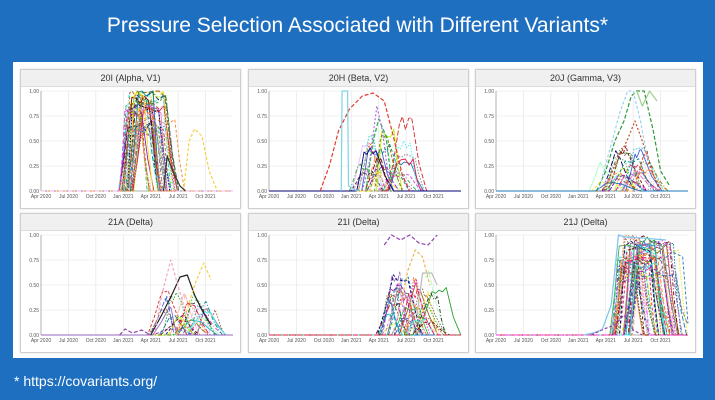 The image size is (715, 400). Describe the element at coordinates (262, 117) in the screenshot. I see `y-tick-label: 0.75` at that location.